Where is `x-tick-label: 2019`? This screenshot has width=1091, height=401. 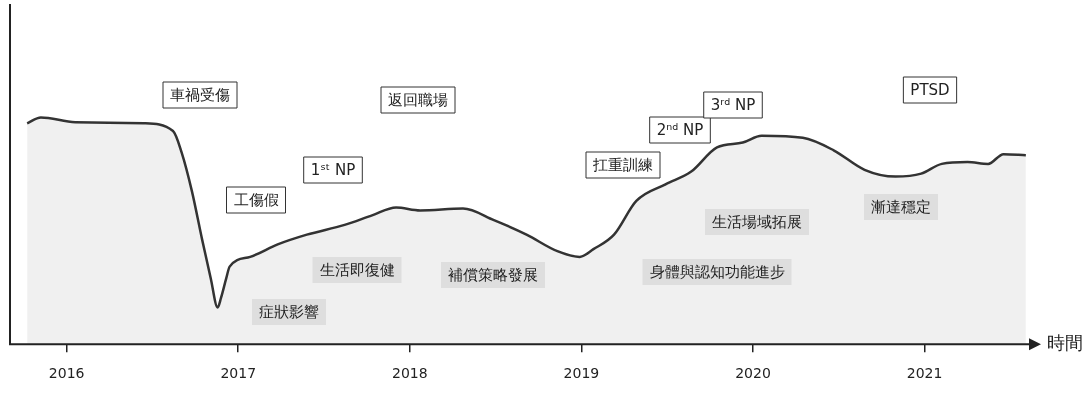
x-tick-label: 2019 is located at coordinates (581, 373).